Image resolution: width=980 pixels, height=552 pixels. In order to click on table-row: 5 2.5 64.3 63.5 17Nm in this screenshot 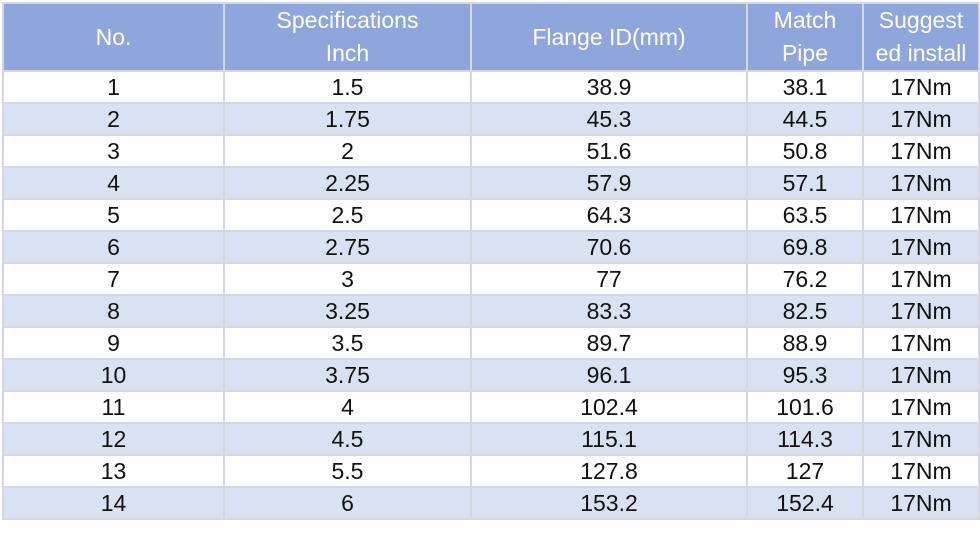, I will do `click(491, 215)`.